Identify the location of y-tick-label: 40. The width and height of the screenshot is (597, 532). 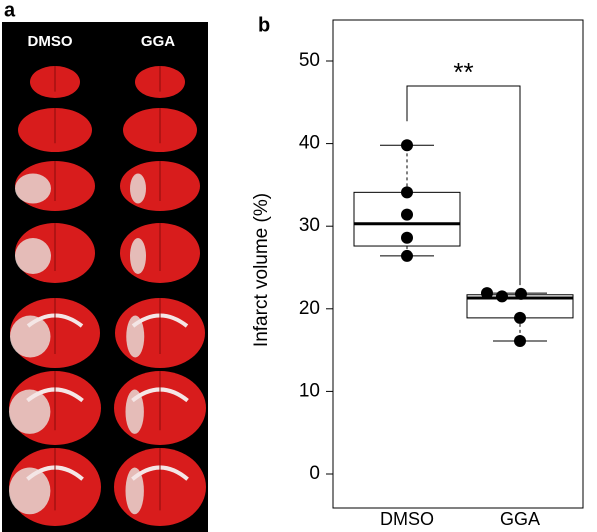
(309, 143).